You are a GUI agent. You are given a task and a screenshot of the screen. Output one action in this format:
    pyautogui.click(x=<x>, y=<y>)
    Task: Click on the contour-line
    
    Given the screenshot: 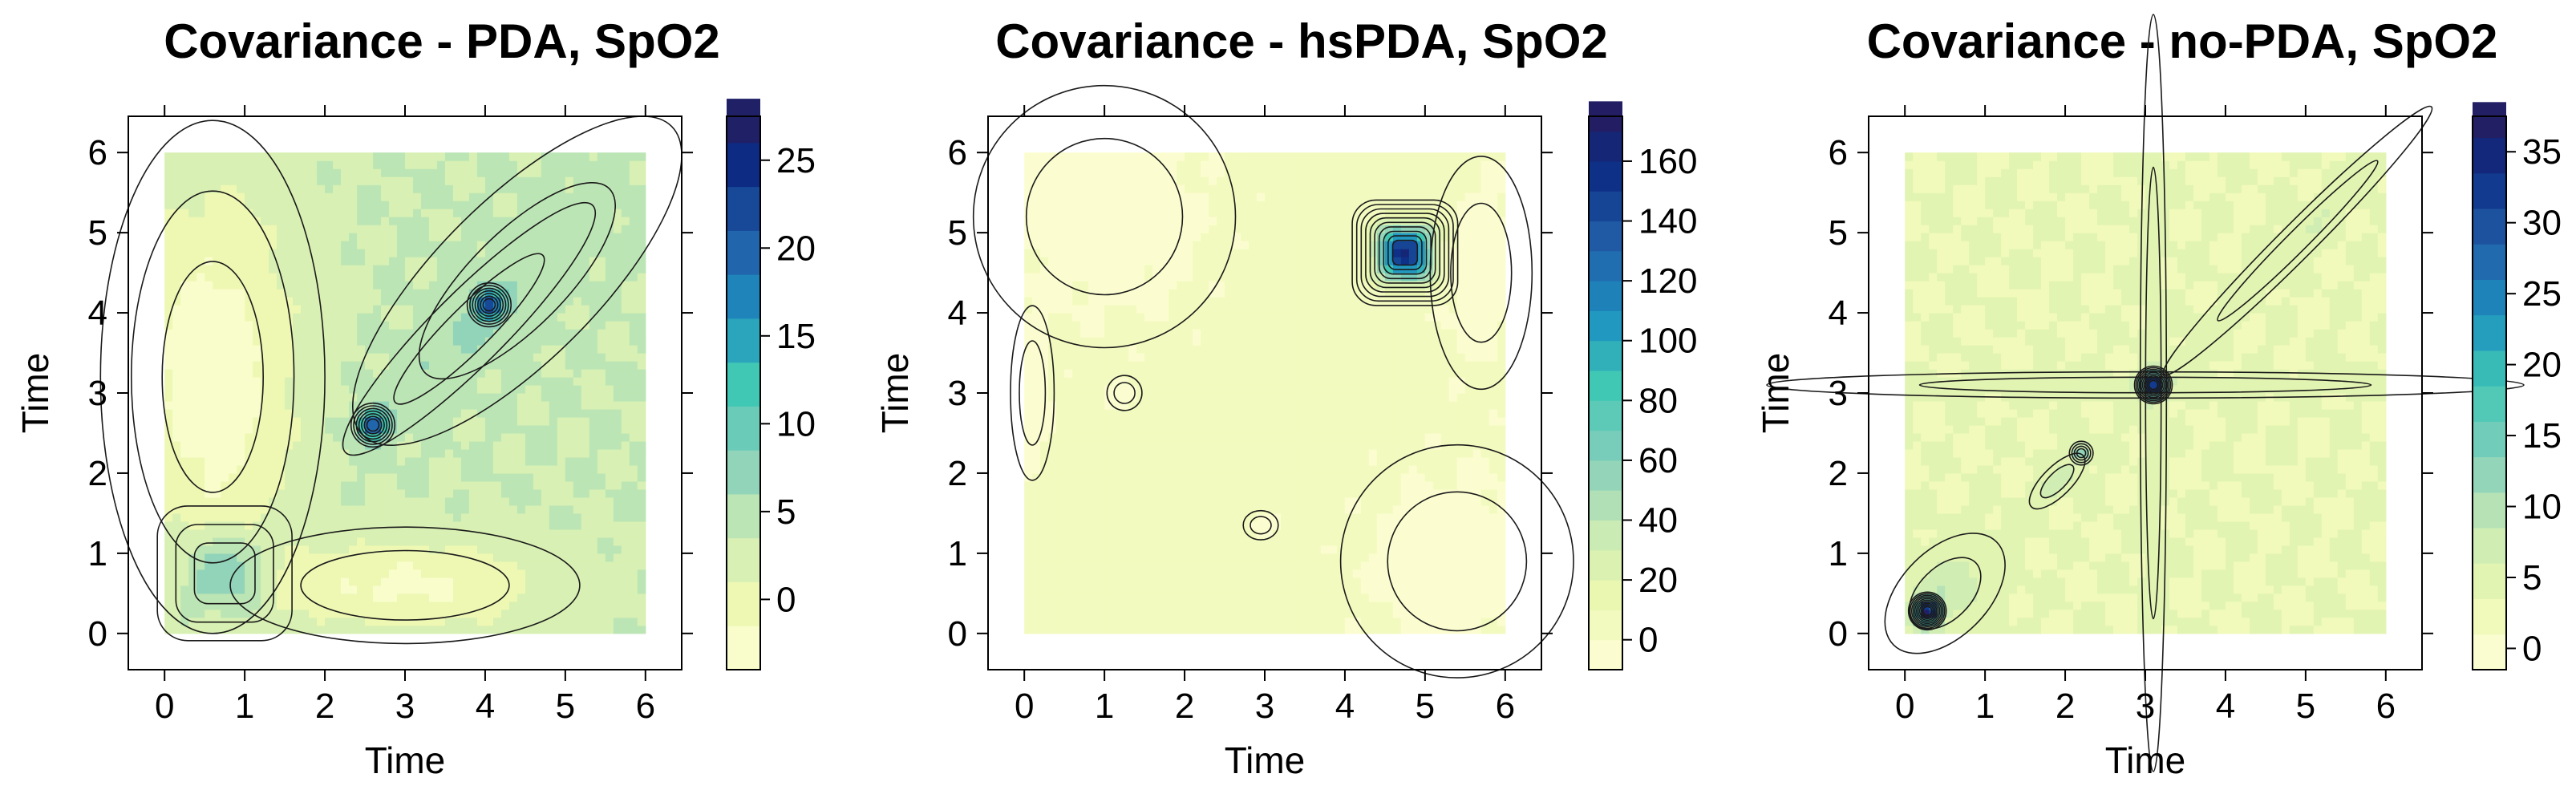 What is the action you would take?
    pyautogui.click(x=373, y=425)
    